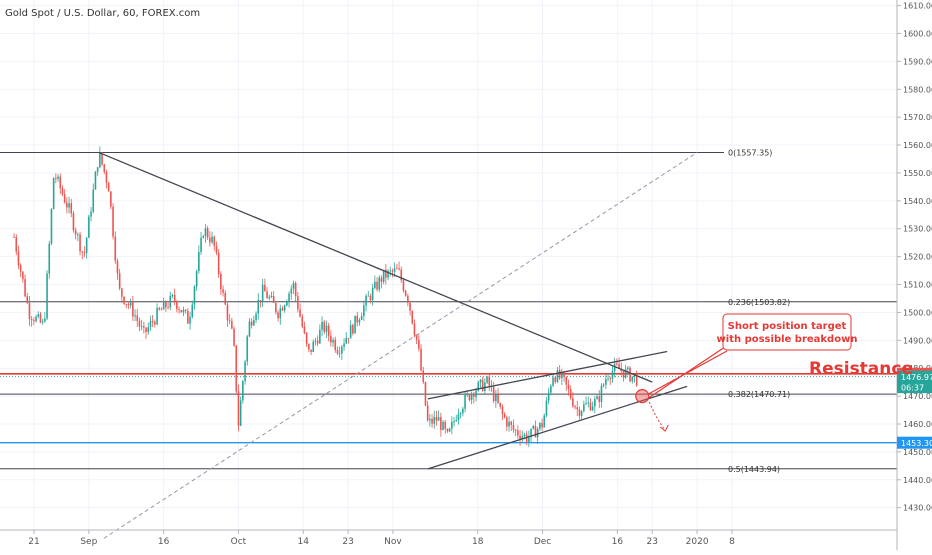 This screenshot has height=555, width=932. What do you see at coordinates (917, 424) in the screenshot?
I see `price-tick-label: 1460.00` at bounding box center [917, 424].